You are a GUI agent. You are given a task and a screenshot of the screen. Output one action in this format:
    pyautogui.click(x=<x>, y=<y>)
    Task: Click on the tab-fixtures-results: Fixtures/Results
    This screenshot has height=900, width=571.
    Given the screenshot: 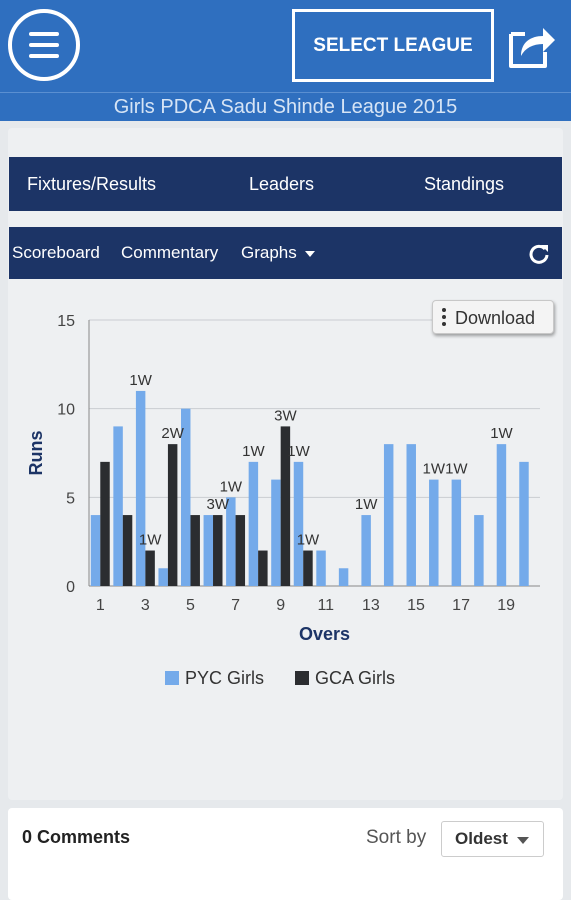 What is the action you would take?
    pyautogui.click(x=92, y=184)
    